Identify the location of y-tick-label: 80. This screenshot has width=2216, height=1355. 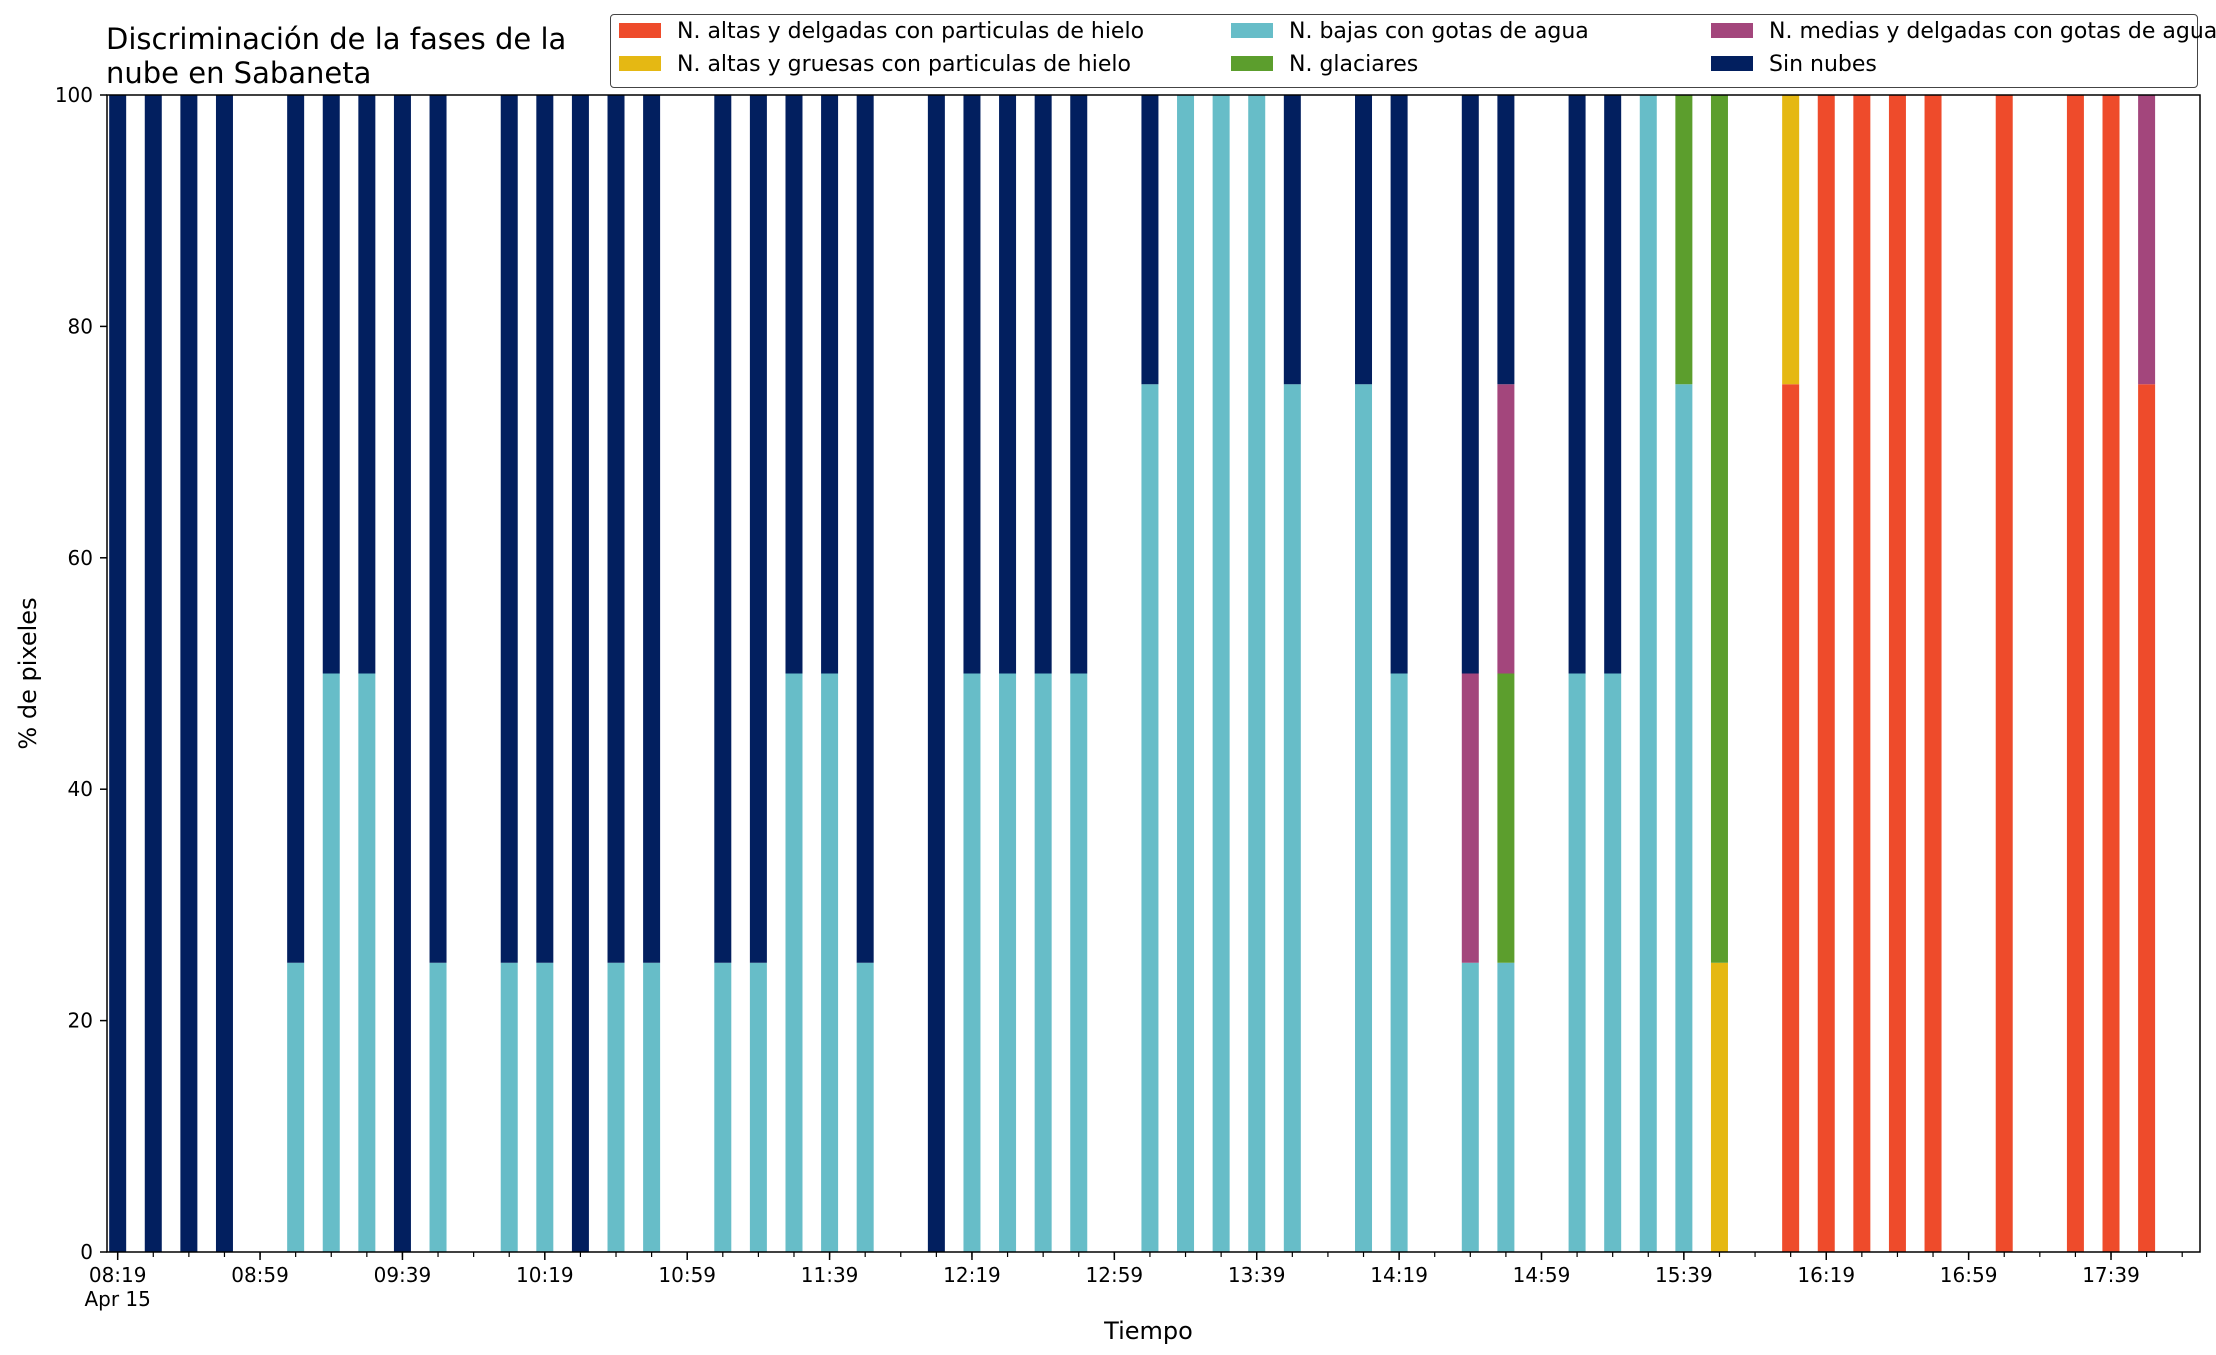
(80, 326).